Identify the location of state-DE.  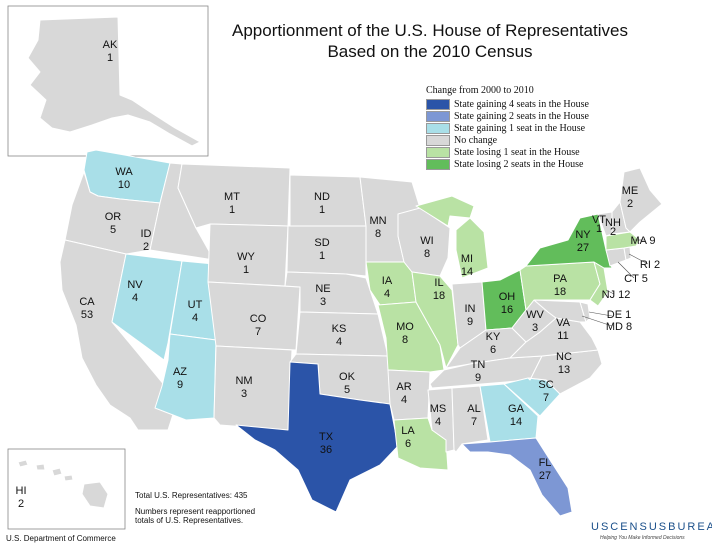
(585, 312).